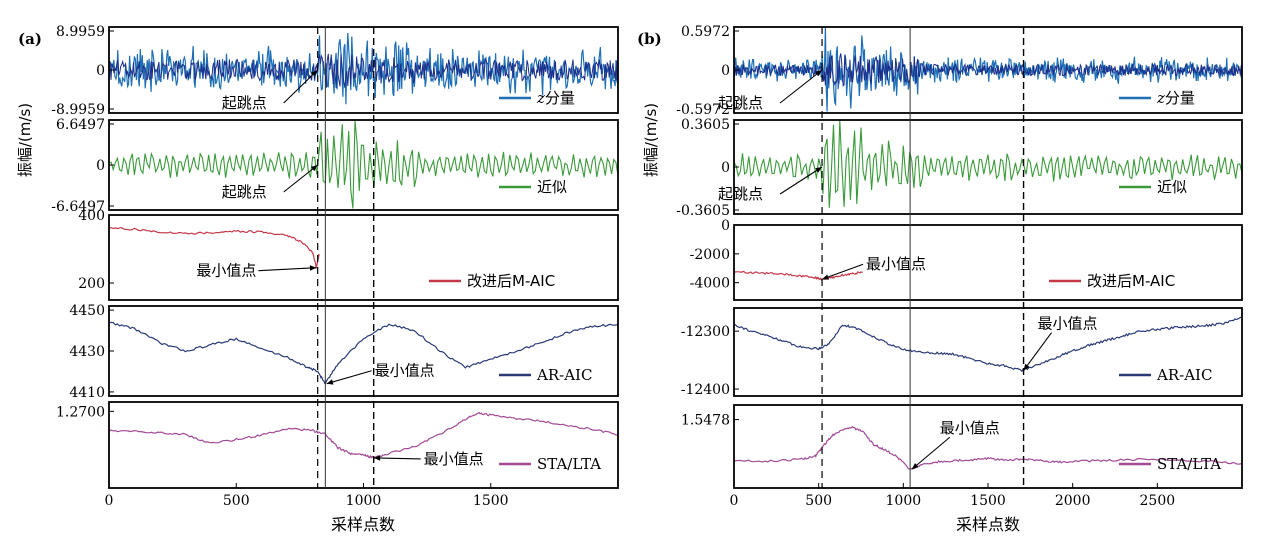  I want to click on legend-label-rest: 分量, so click(560, 98).